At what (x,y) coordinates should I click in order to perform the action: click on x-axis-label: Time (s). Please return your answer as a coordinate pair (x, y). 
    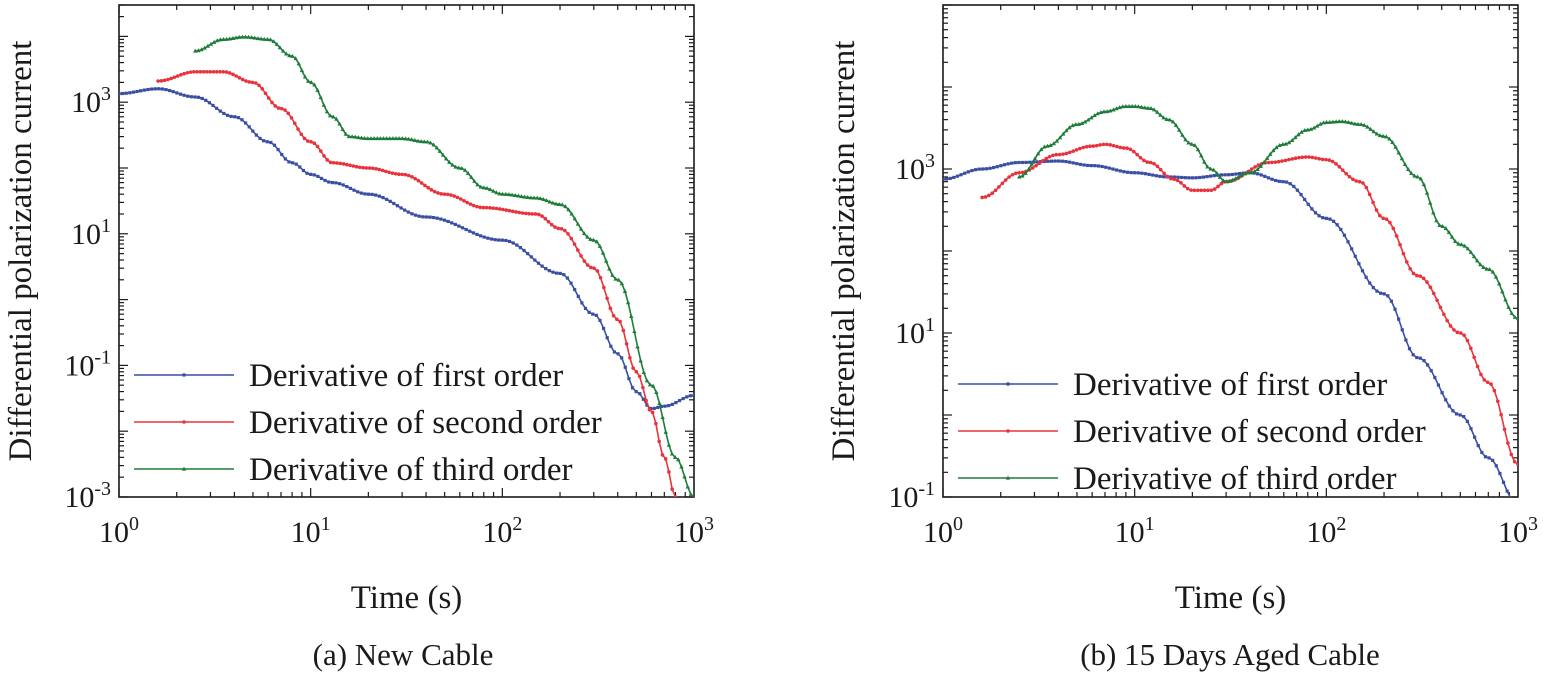
    Looking at the image, I should click on (1231, 598).